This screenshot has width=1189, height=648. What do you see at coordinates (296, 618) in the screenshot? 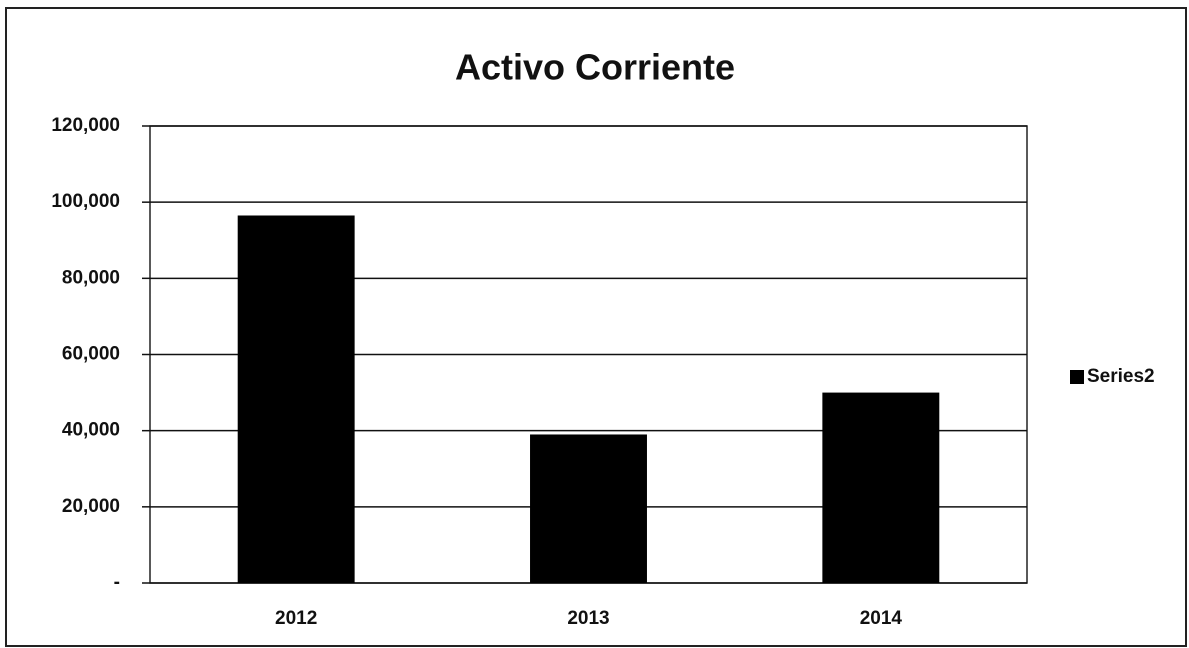
I see `x-tick-label: 2012` at bounding box center [296, 618].